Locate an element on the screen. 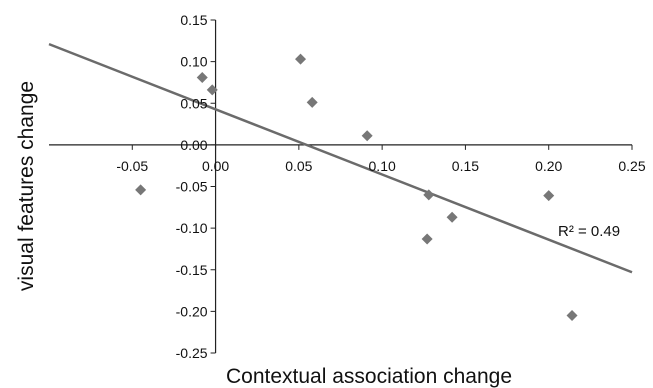 Image resolution: width=653 pixels, height=388 pixels. y-tick-label: 0.05 is located at coordinates (193, 103).